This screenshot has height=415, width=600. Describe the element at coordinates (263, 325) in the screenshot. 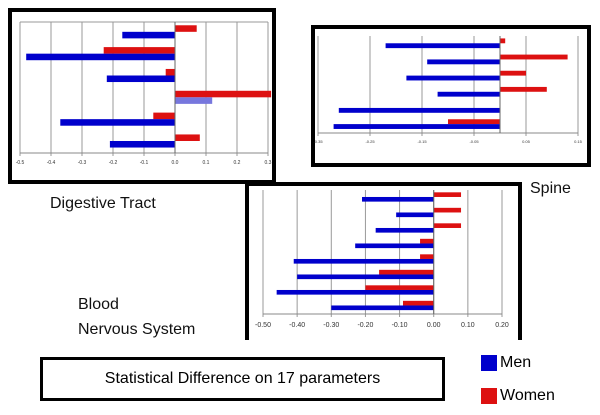

I see `blood-tick-label: -0.50` at that location.